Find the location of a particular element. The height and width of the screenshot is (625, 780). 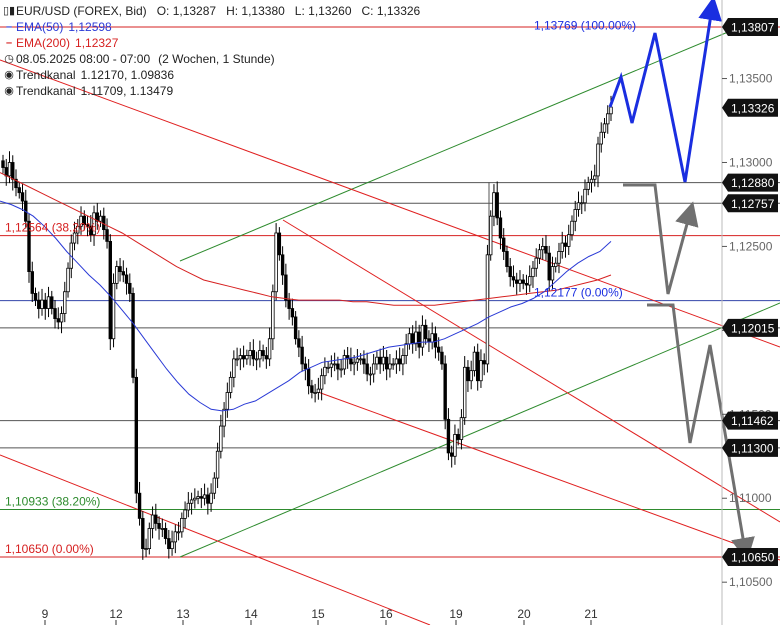

legend-trend2-label: Trendkanal is located at coordinates (46, 91).